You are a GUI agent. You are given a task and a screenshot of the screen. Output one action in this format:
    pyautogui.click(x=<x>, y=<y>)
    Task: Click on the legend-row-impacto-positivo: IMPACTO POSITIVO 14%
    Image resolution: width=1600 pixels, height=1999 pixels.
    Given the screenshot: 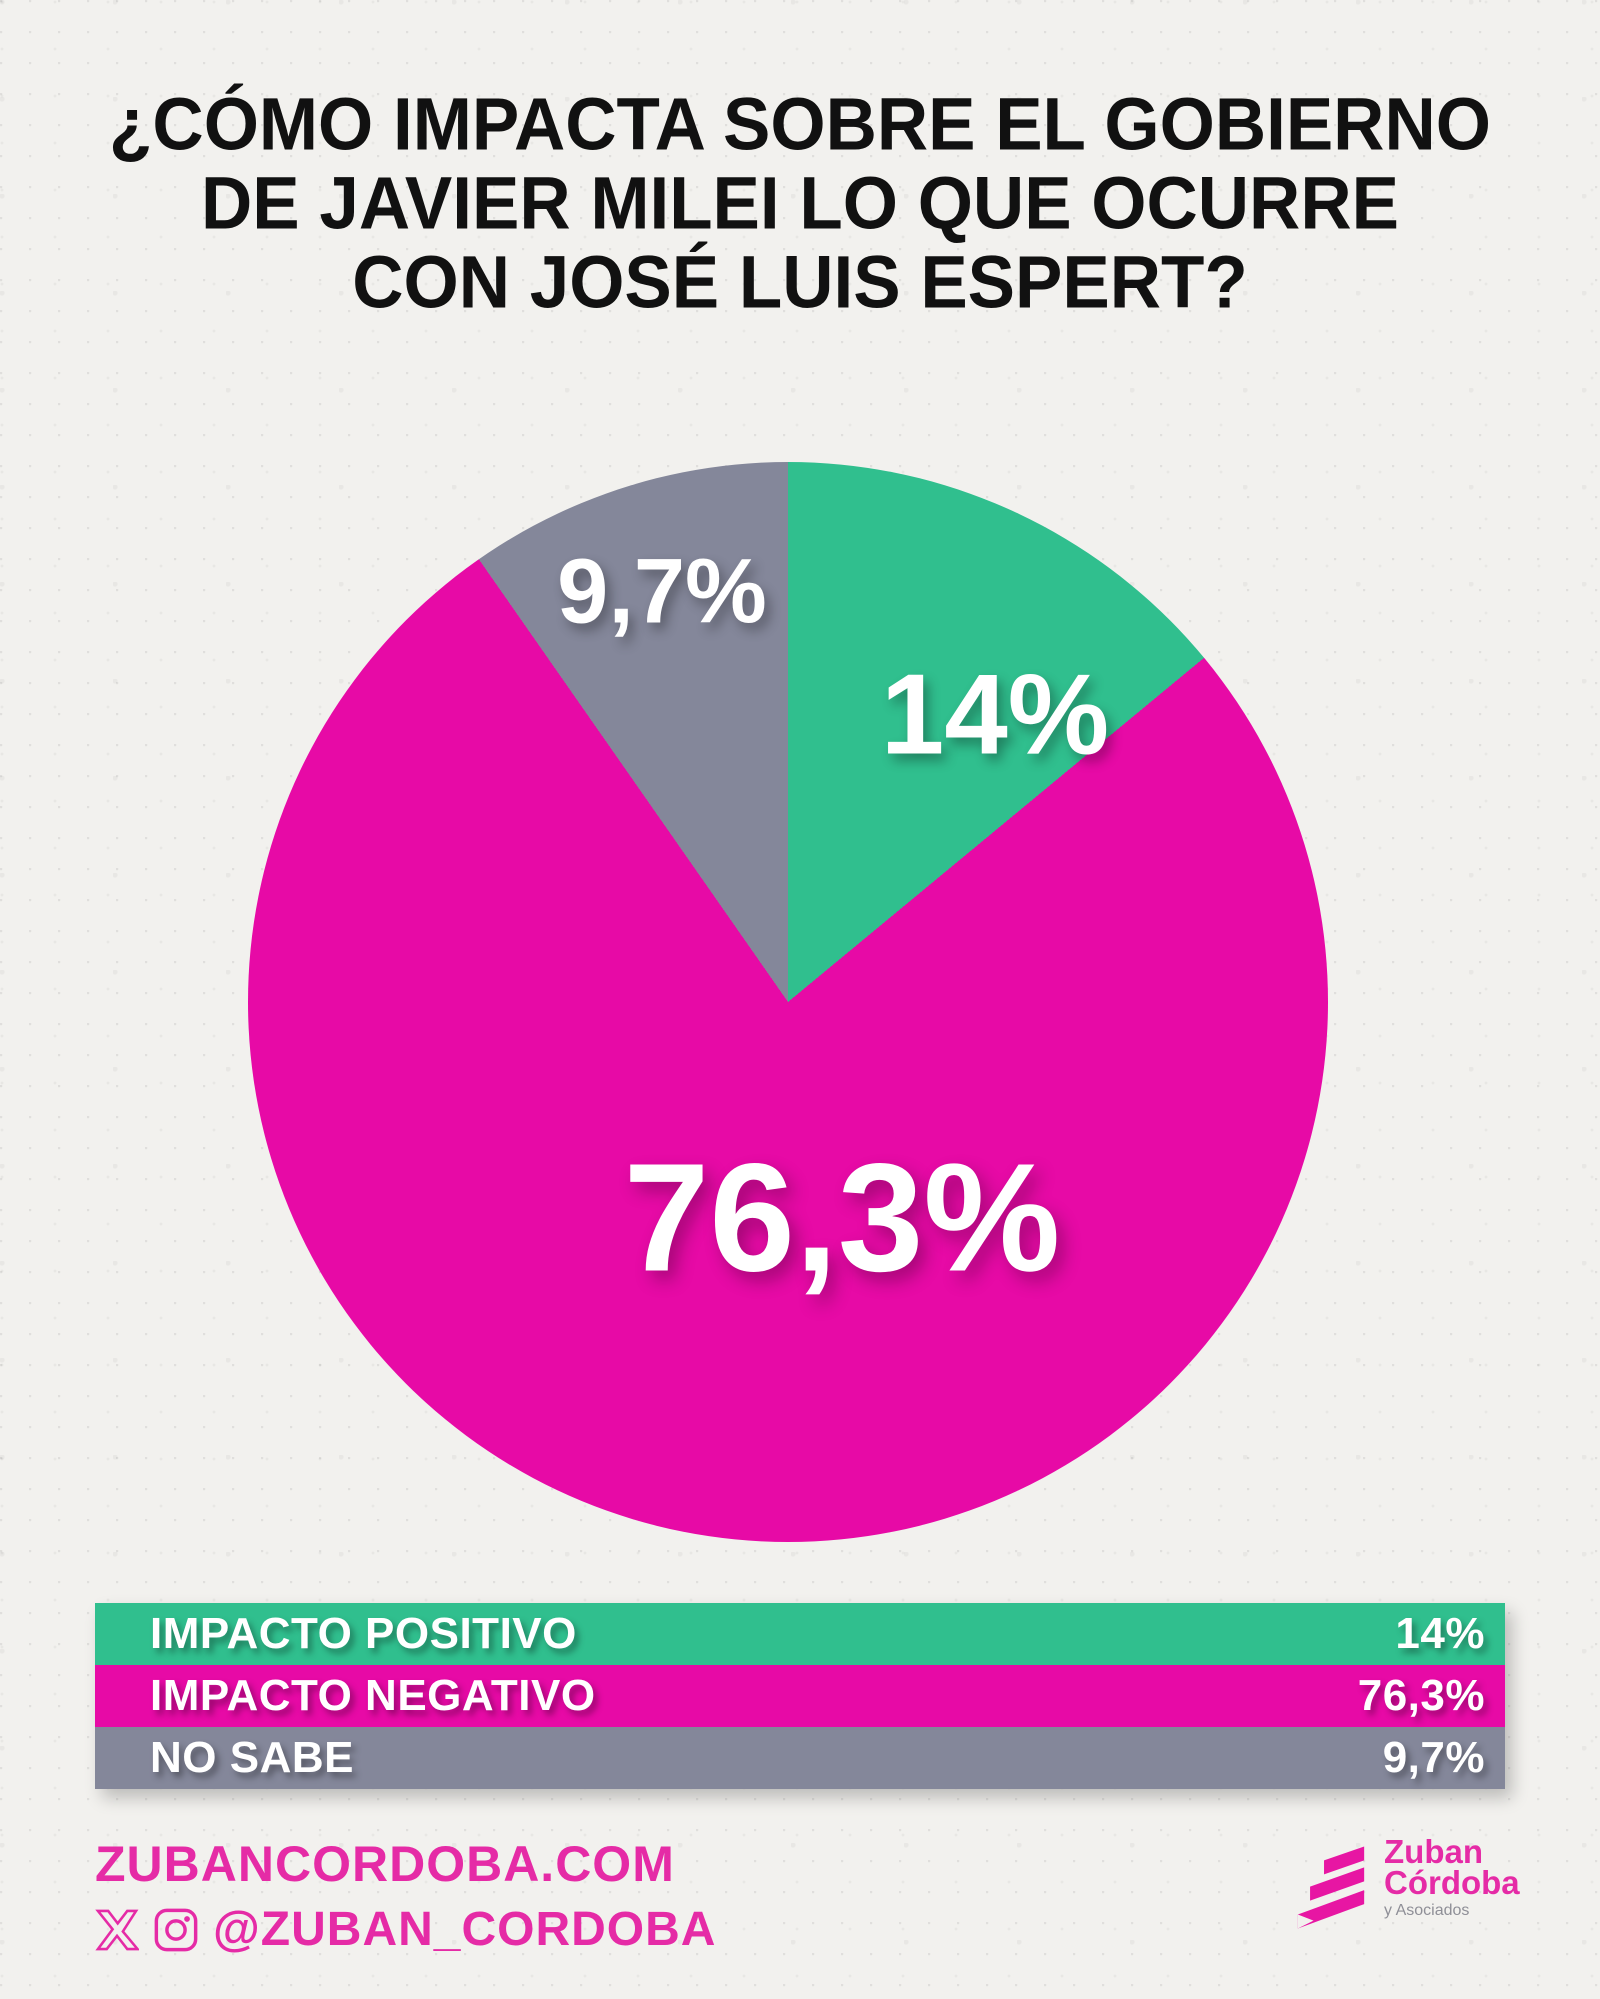 What is the action you would take?
    pyautogui.click(x=800, y=1634)
    